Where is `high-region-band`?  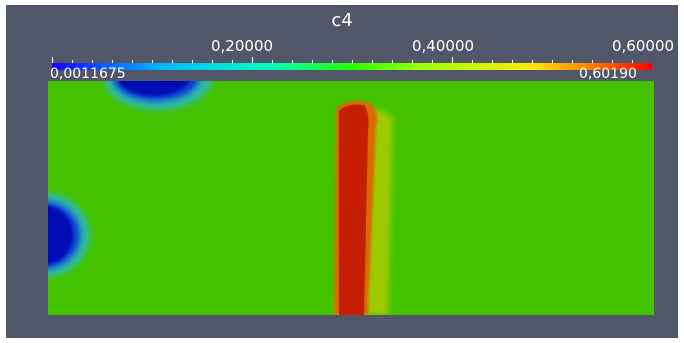 high-region-band is located at coordinates (363, 208).